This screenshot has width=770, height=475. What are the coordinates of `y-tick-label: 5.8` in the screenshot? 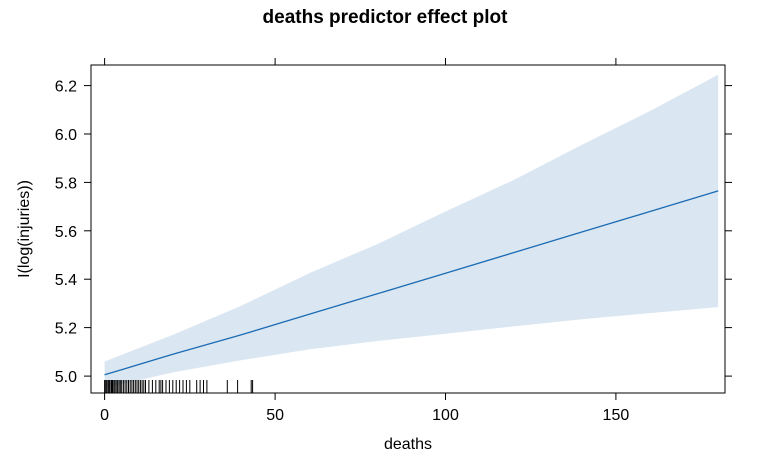 It's located at (66, 183).